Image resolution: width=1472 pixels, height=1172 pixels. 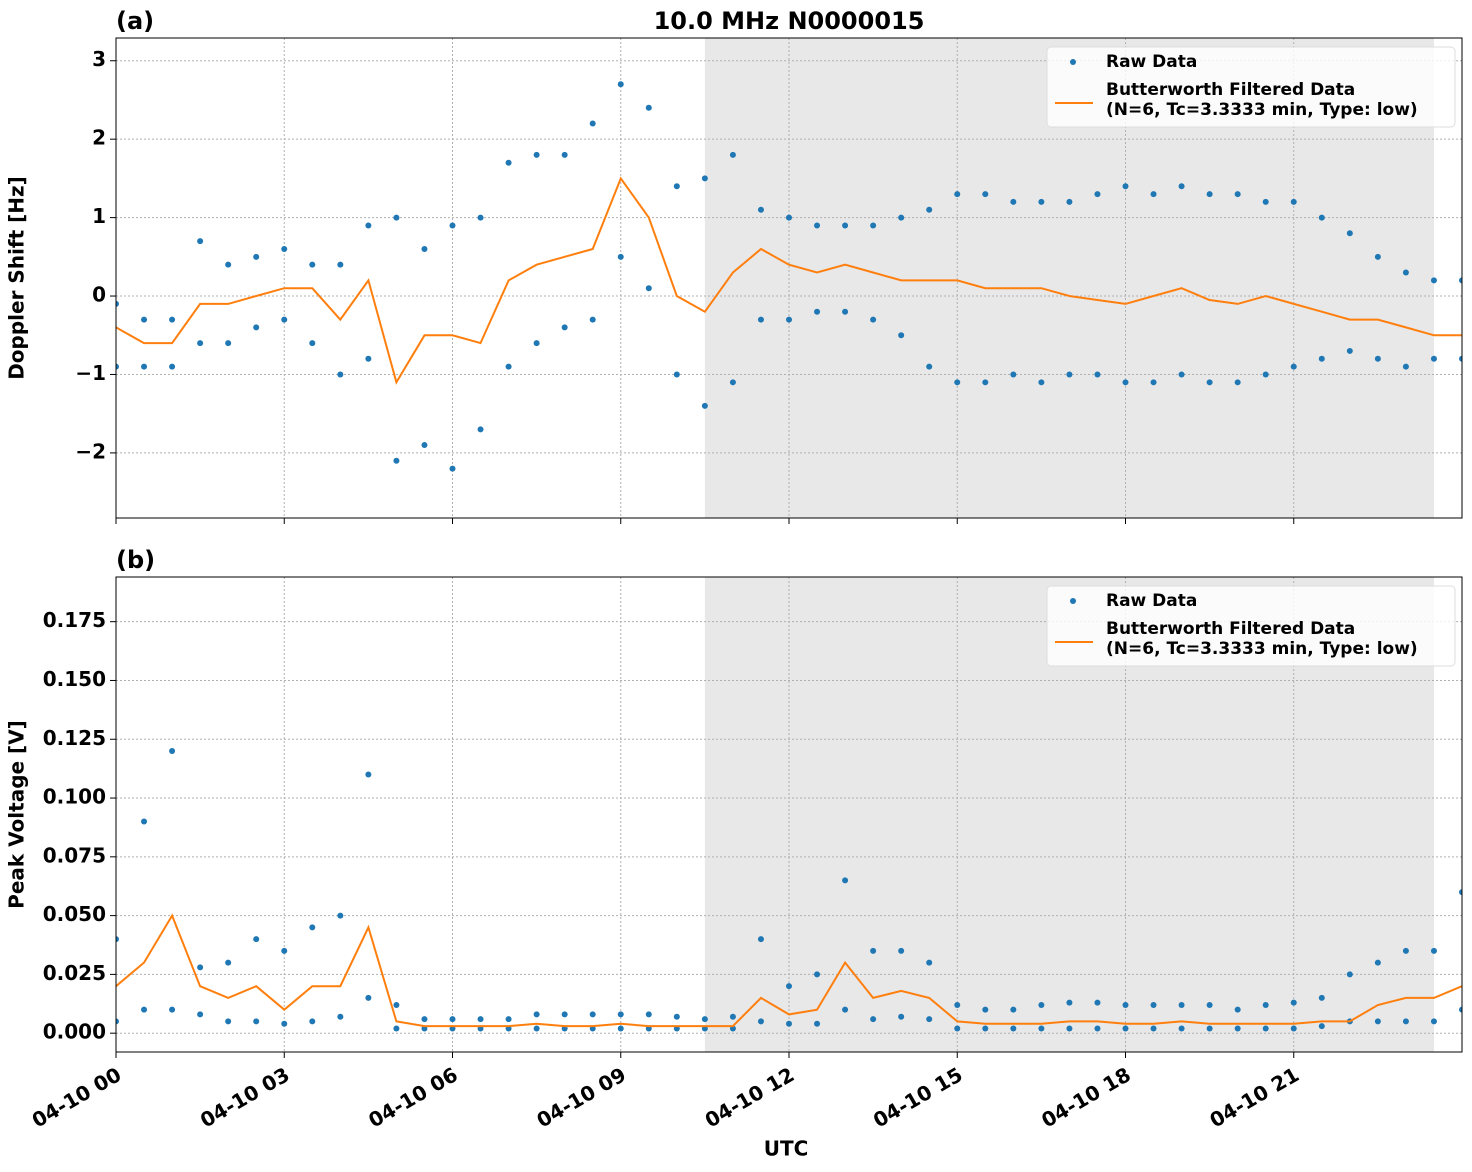 I want to click on x-tick-label: 04-10 21, so click(x=1254, y=1097).